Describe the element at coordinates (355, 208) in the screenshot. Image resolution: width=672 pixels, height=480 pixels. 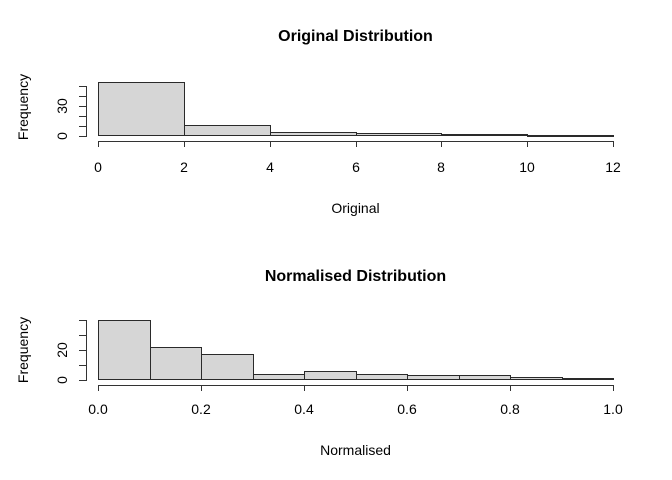
I see `x-axis-title: Original` at that location.